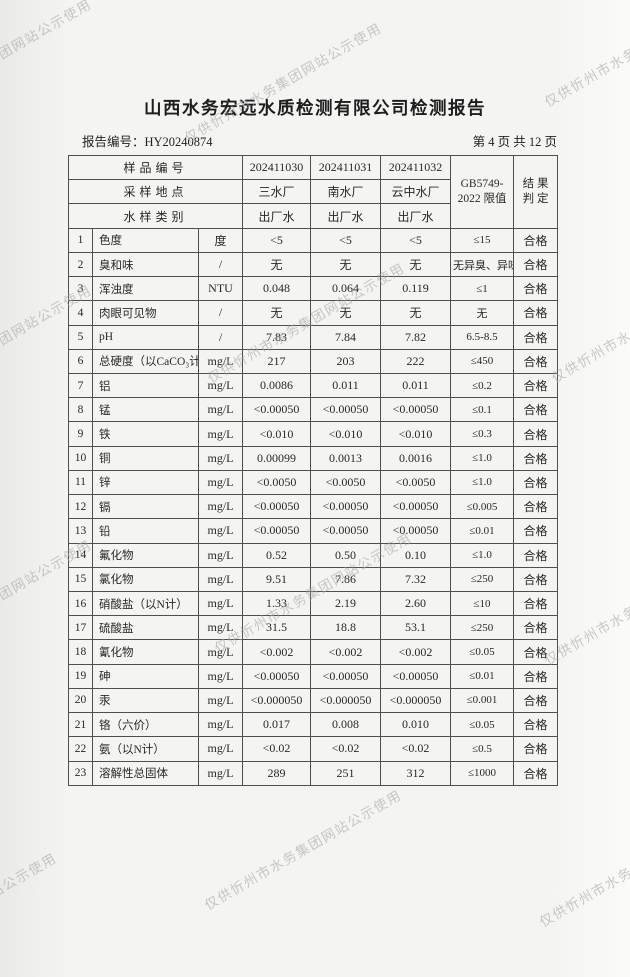 This screenshot has width=630, height=977. What do you see at coordinates (277, 555) in the screenshot?
I see `value-plant1-cell: 0.52` at bounding box center [277, 555].